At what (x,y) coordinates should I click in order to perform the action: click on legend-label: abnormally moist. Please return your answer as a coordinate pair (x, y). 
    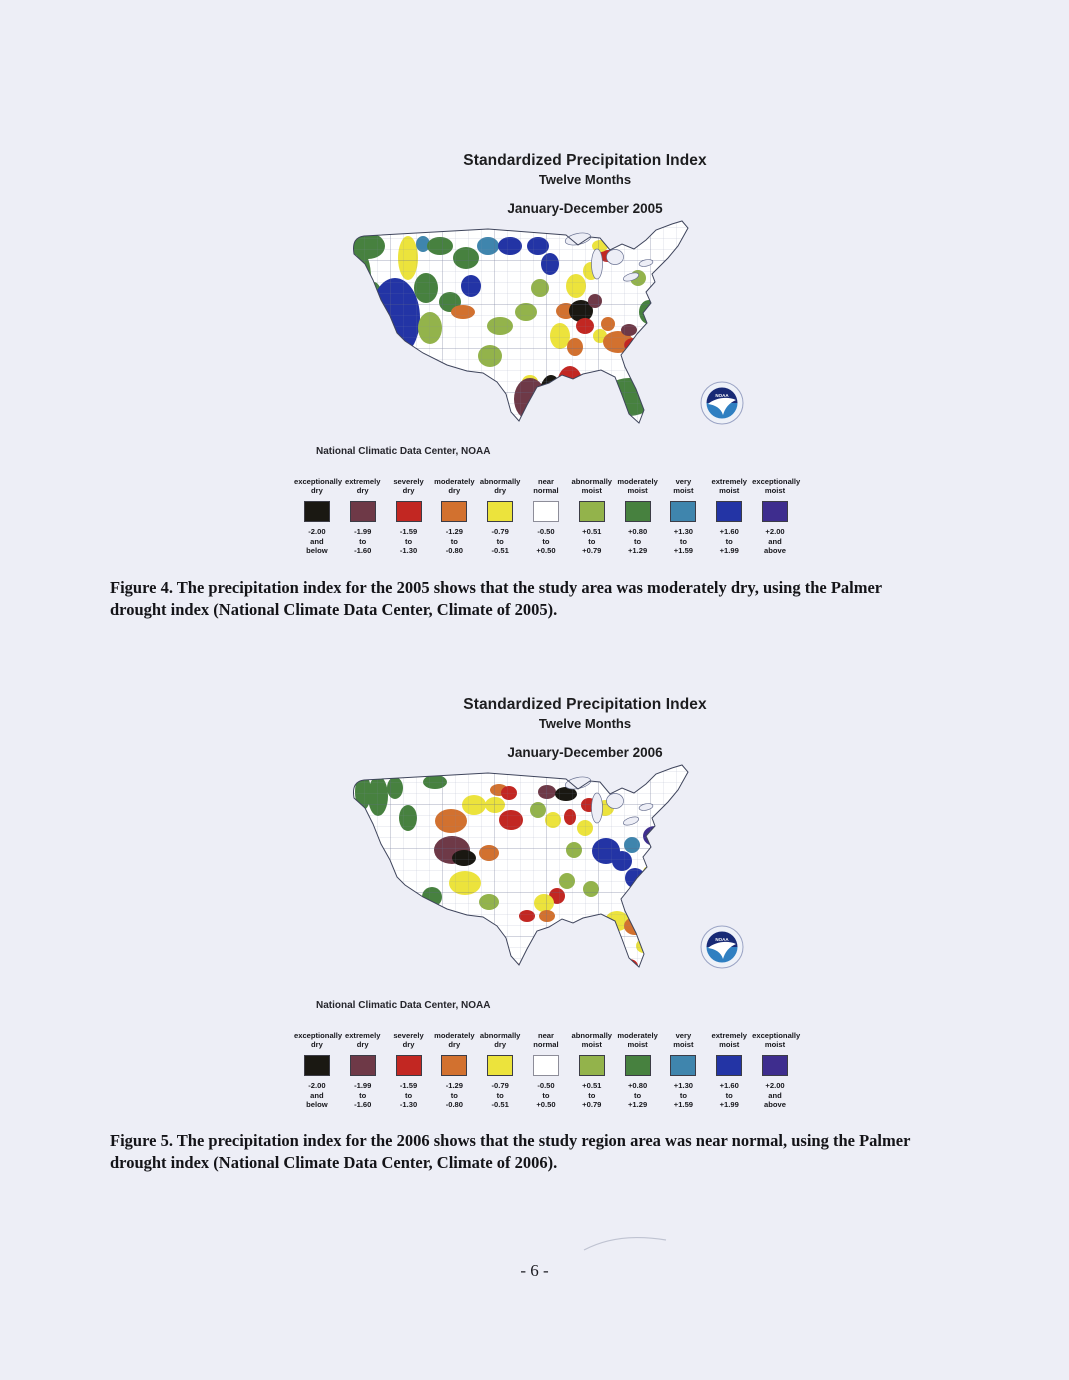
    Looking at the image, I should click on (592, 486).